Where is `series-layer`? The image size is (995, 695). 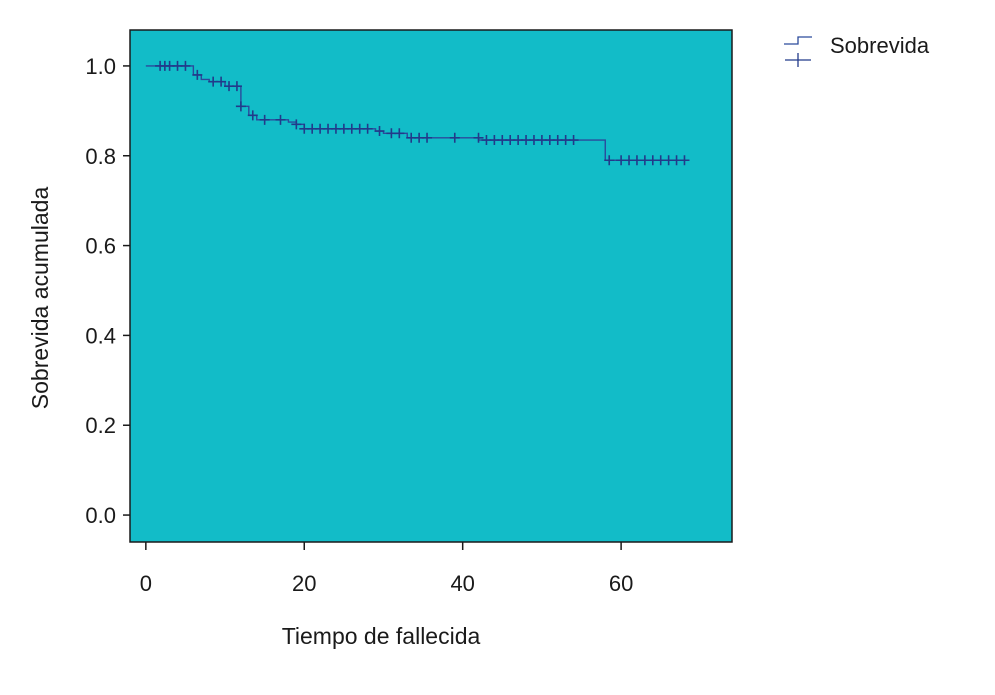 series-layer is located at coordinates (417, 113).